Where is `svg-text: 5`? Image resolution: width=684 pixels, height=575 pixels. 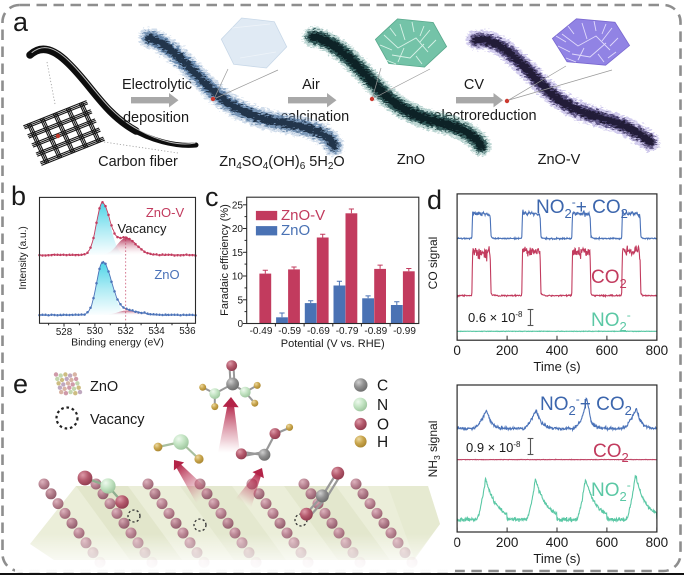 svg-text: 5 is located at coordinates (240, 300).